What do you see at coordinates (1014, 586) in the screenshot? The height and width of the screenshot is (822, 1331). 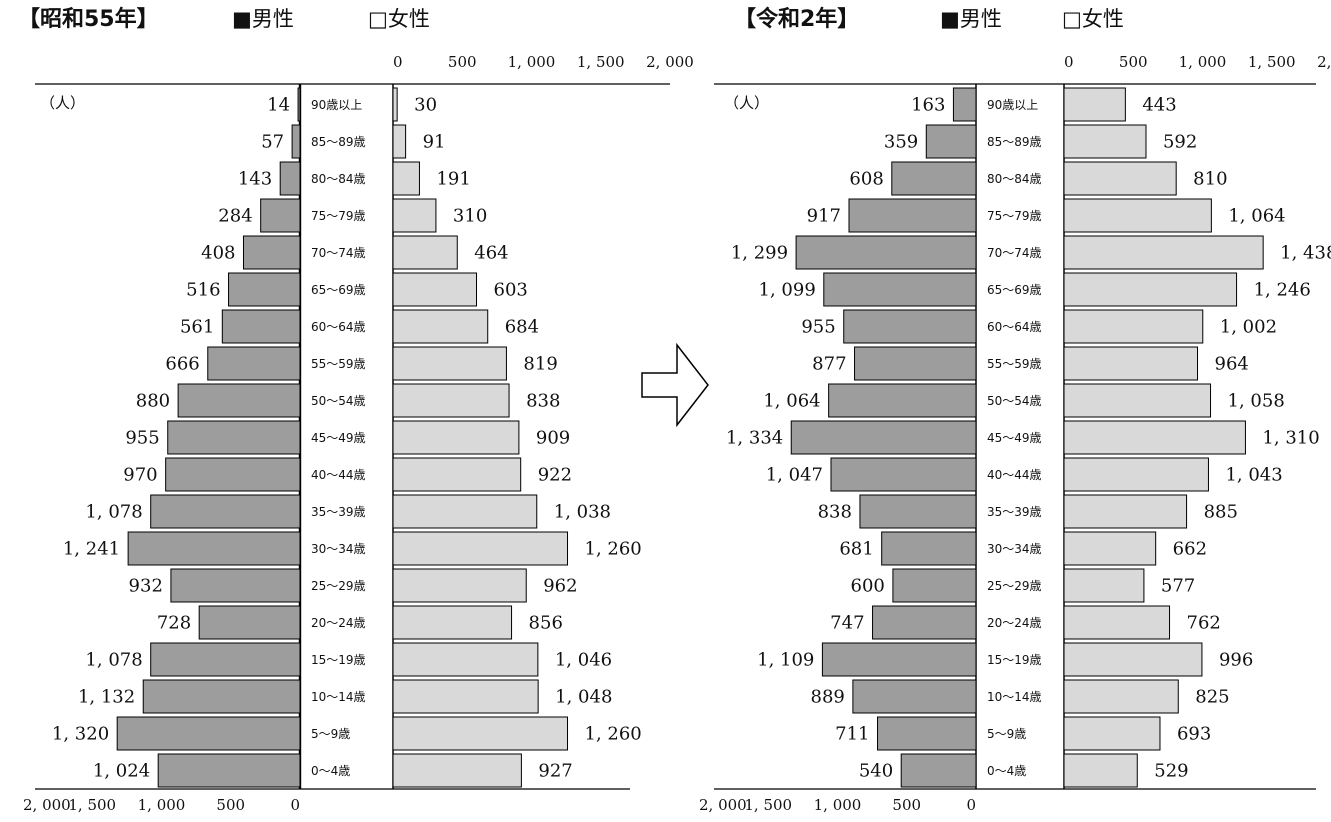 I see `age-group-label: 25～29歳` at bounding box center [1014, 586].